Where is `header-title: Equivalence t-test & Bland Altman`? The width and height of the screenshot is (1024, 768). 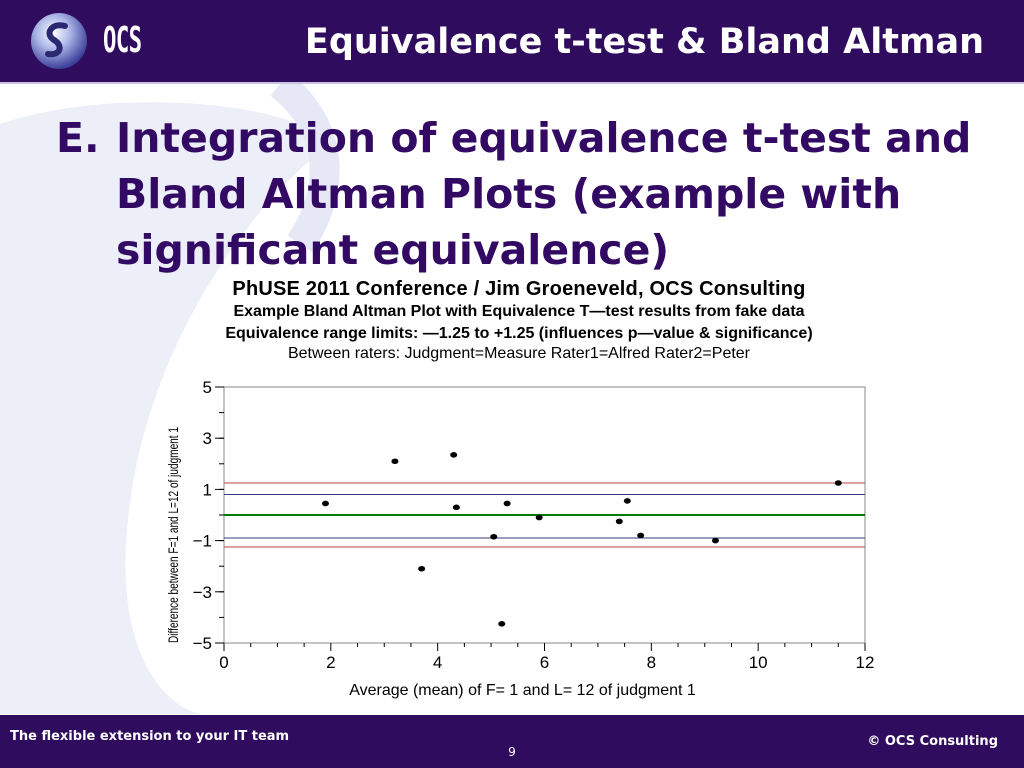
header-title: Equivalence t-test & Bland Altman is located at coordinates (644, 42).